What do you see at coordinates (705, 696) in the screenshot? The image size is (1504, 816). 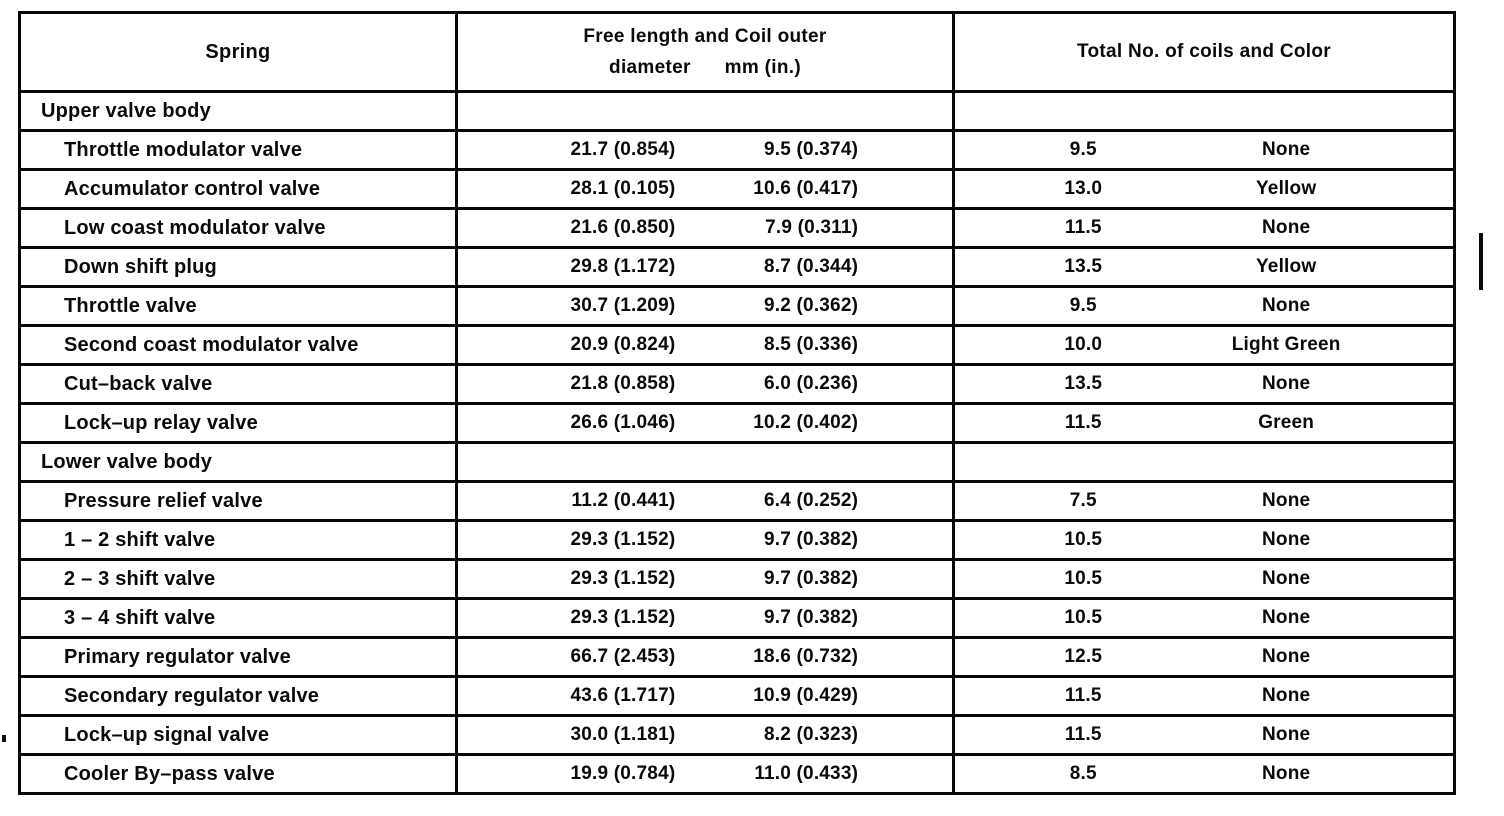 I see `dimensions-cell: 43.6 (1.717) 10.9 (0.429)` at bounding box center [705, 696].